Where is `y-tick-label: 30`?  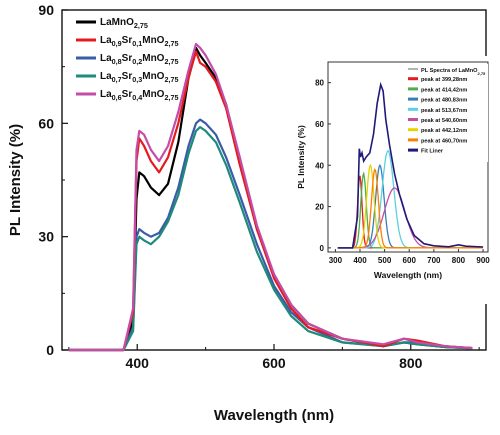
y-tick-label: 30 is located at coordinates (46, 237).